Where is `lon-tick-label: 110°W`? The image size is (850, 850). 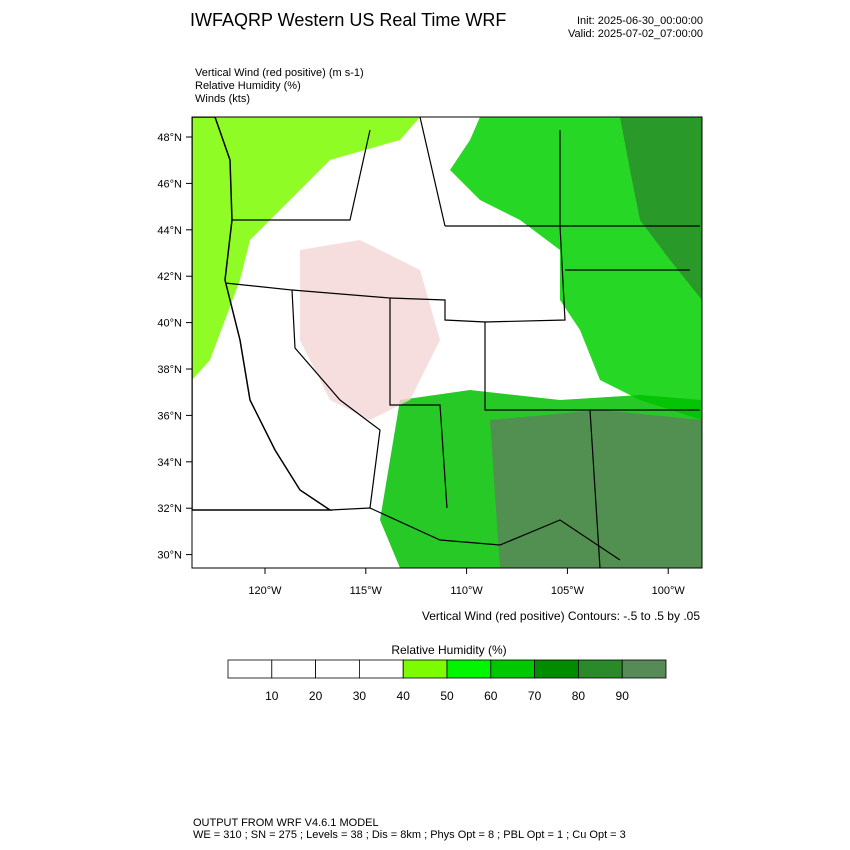
lon-tick-label: 110°W is located at coordinates (466, 591).